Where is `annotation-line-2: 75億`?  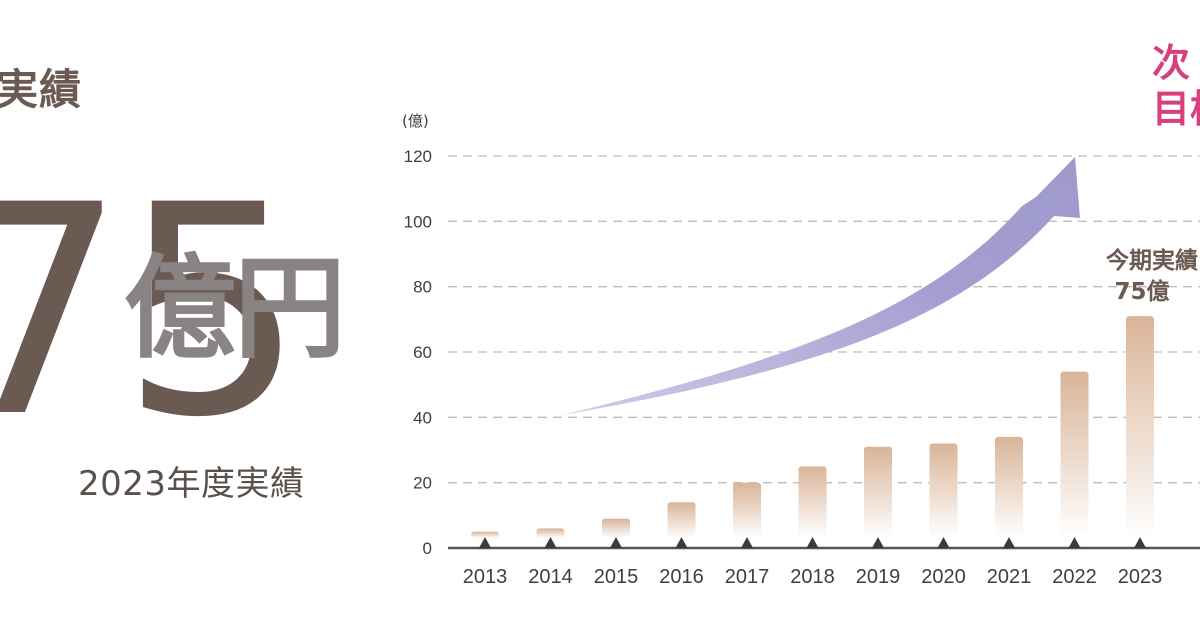
annotation-line-2: 75億 is located at coordinates (1141, 291).